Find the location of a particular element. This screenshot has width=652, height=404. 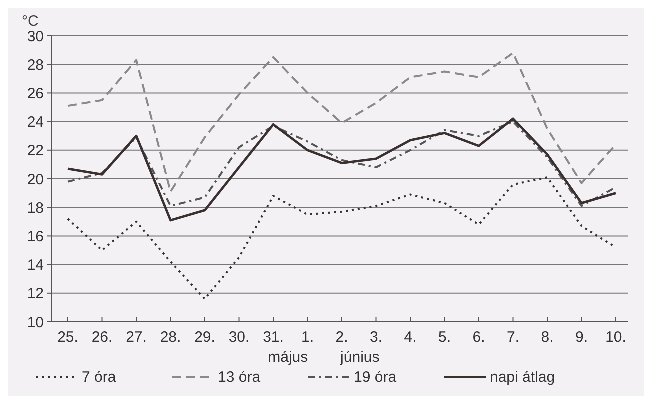

y-tick-label: 10 is located at coordinates (35, 323).